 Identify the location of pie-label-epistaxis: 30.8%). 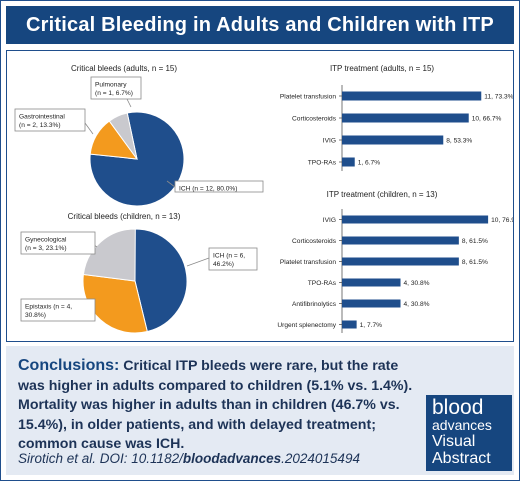
(35, 315).